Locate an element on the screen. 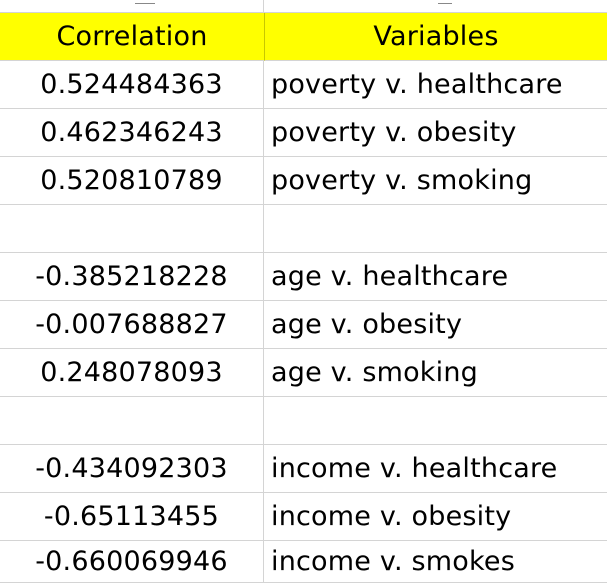 The image size is (607, 583). correlation-cell: -0.007688827 is located at coordinates (132, 325).